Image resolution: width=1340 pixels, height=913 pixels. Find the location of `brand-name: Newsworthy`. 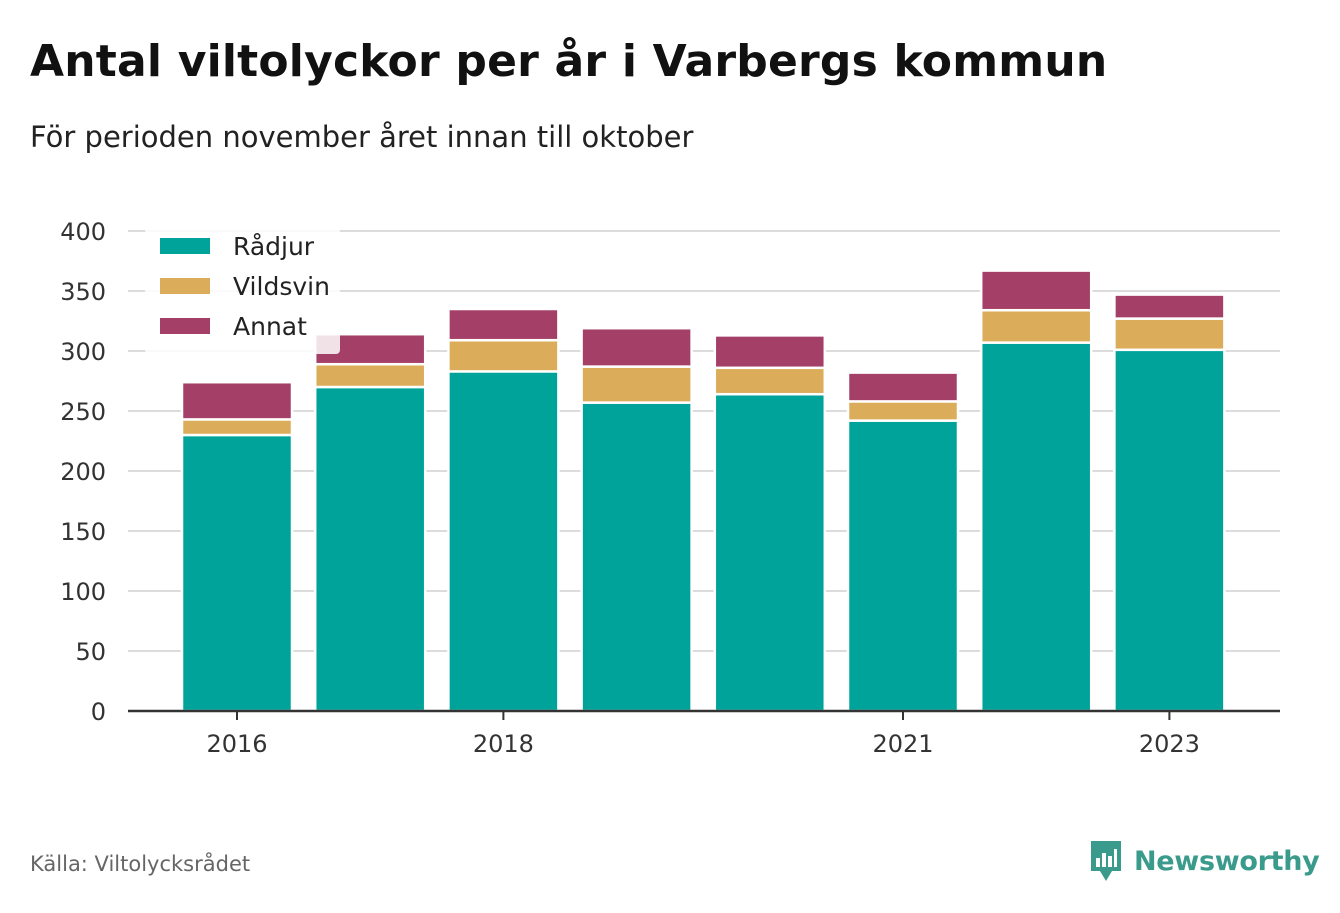

brand-name: Newsworthy is located at coordinates (1227, 861).